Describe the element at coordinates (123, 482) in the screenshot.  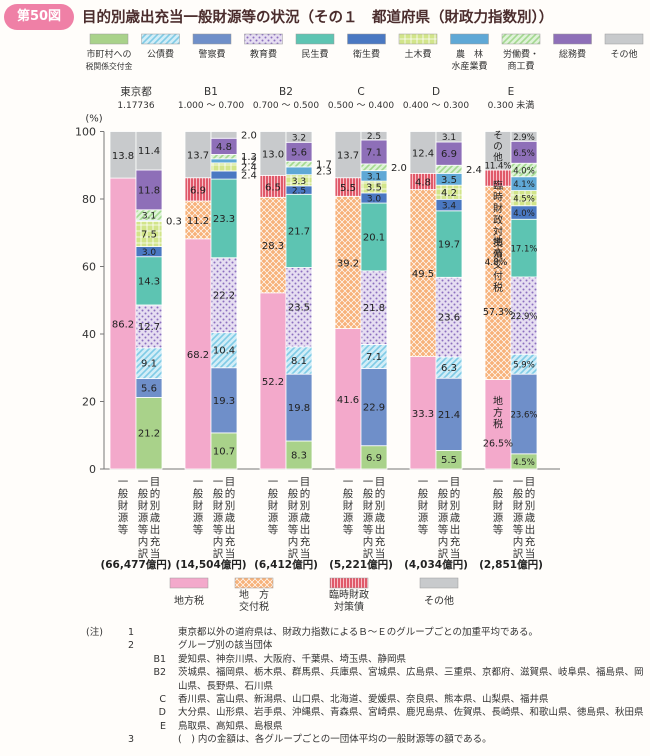
I see `revenue-bar-caption: 一` at that location.